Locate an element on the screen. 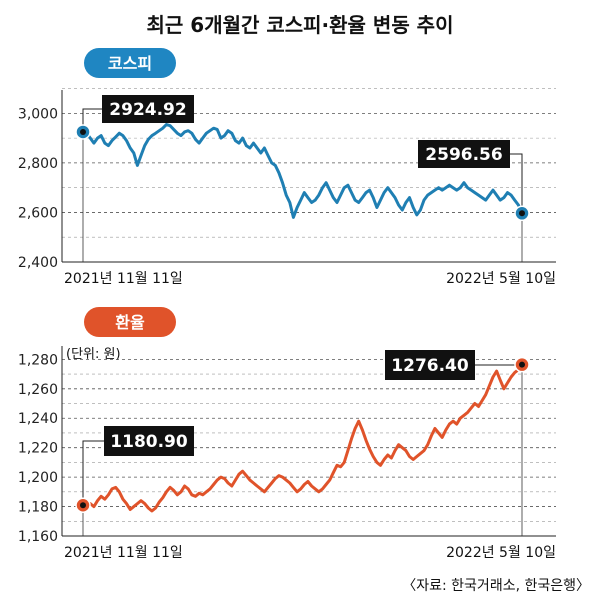  y-tick-label: 1,160 is located at coordinates (38, 537).